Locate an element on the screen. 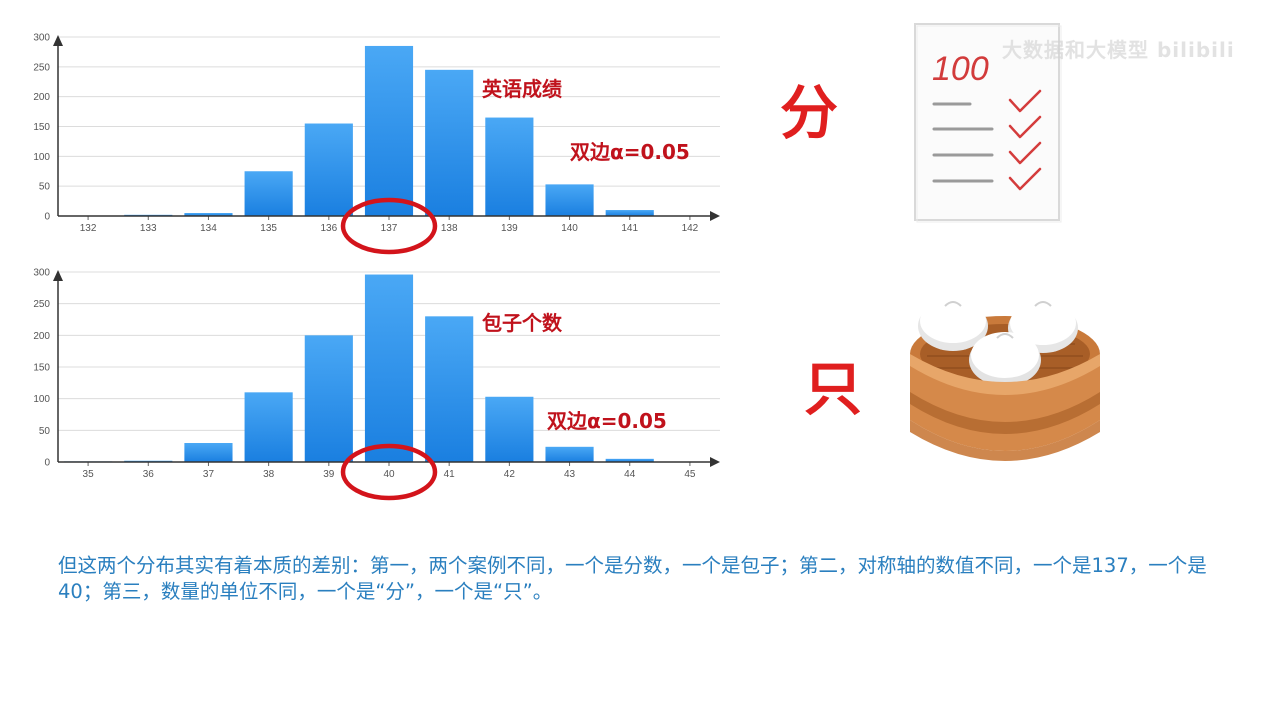  alpha-label-2: 双边α=0.05 is located at coordinates (607, 421).